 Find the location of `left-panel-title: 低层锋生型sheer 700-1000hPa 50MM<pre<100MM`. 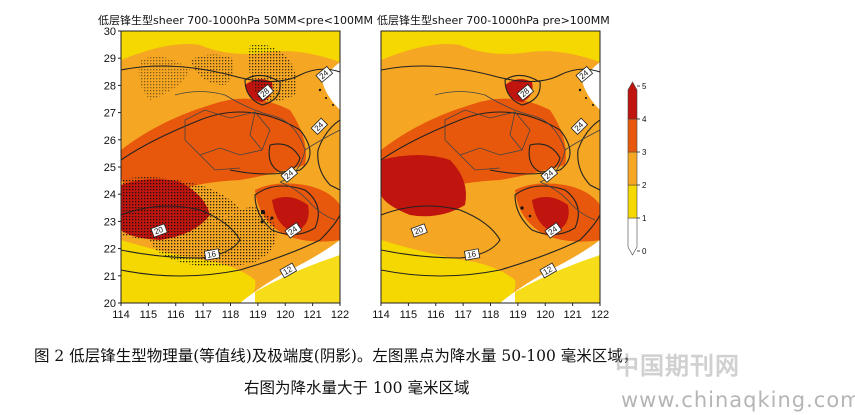

left-panel-title: 低层锋生型sheer 700-1000hPa 50MM<pre<100MM is located at coordinates (235, 20).